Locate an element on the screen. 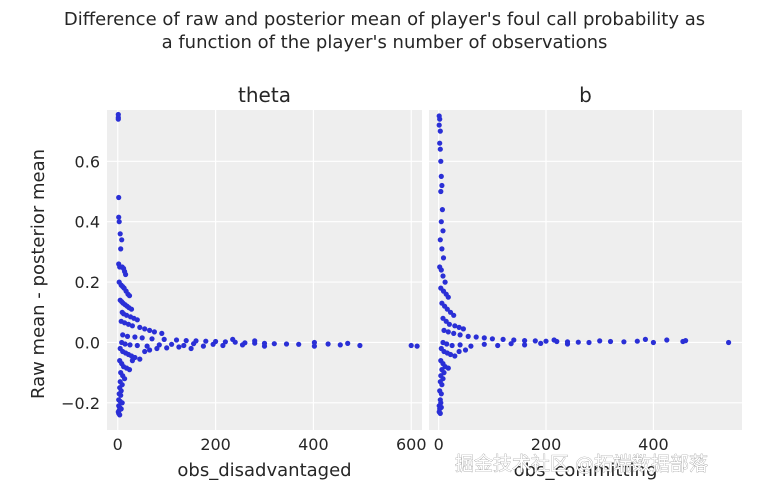 The image size is (769, 491). panel-title: b is located at coordinates (585, 95).